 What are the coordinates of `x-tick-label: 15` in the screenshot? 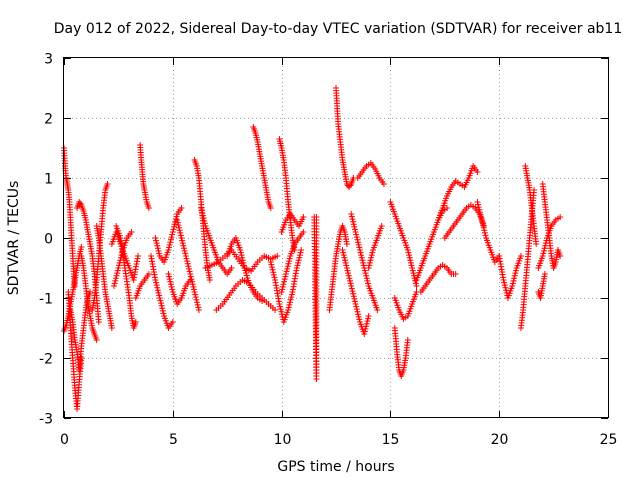 It's located at (391, 440).